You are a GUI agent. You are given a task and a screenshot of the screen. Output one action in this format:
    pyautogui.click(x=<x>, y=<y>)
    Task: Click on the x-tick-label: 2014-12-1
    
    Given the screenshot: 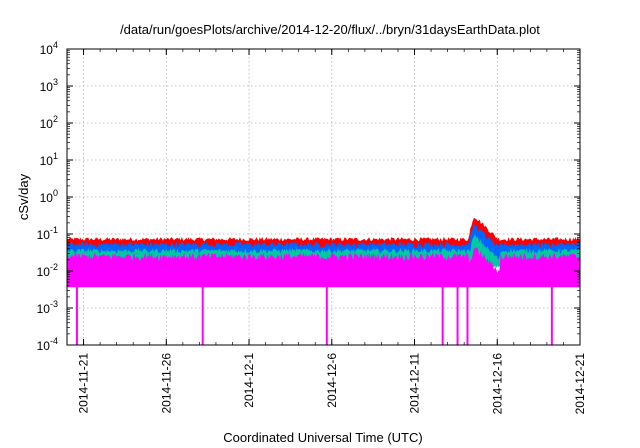 What is the action you would take?
    pyautogui.click(x=249, y=380)
    